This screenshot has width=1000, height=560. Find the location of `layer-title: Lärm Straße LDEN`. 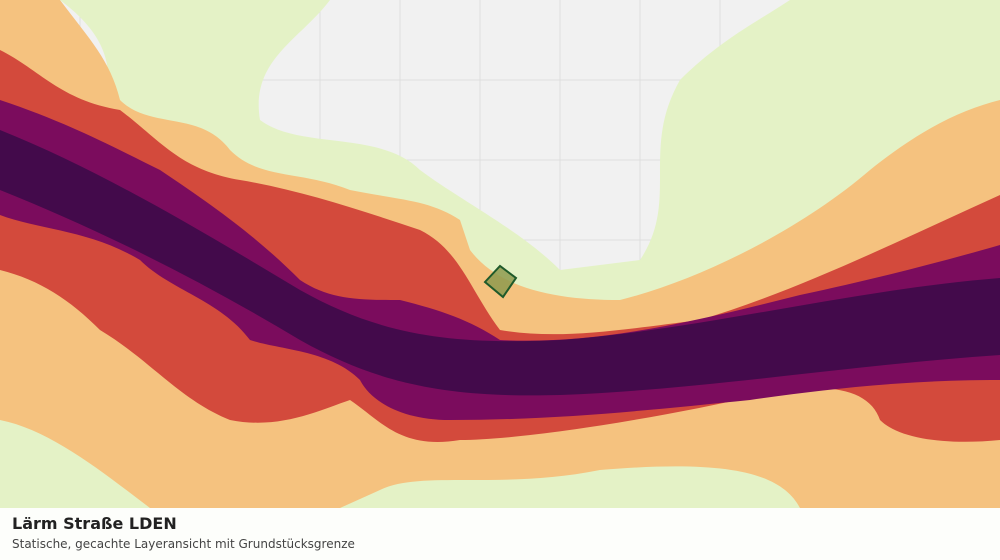

layer-title: Lärm Straße LDEN is located at coordinates (94, 523).